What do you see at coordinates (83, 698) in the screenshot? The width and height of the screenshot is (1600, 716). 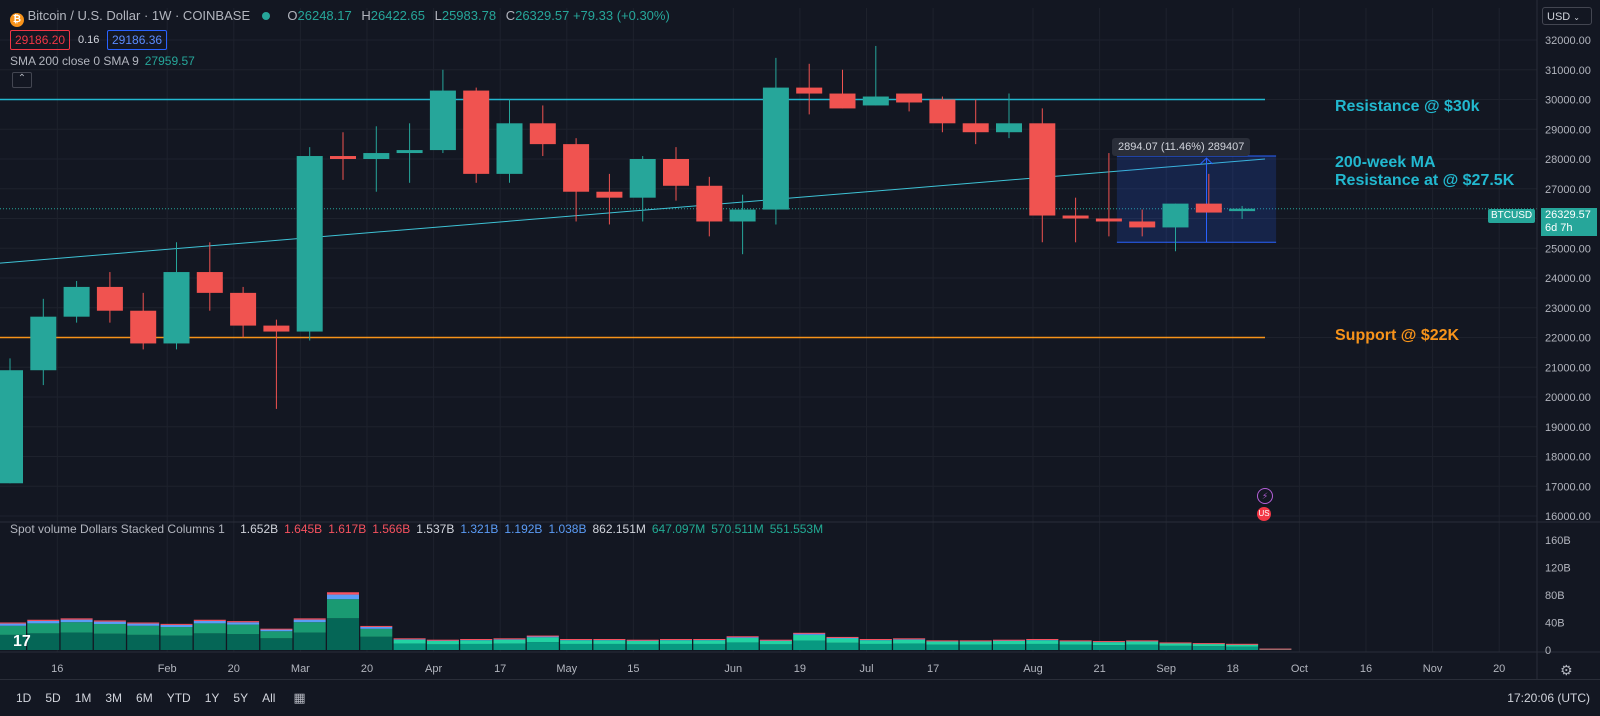 I see `timeframe-1m: 1M` at bounding box center [83, 698].